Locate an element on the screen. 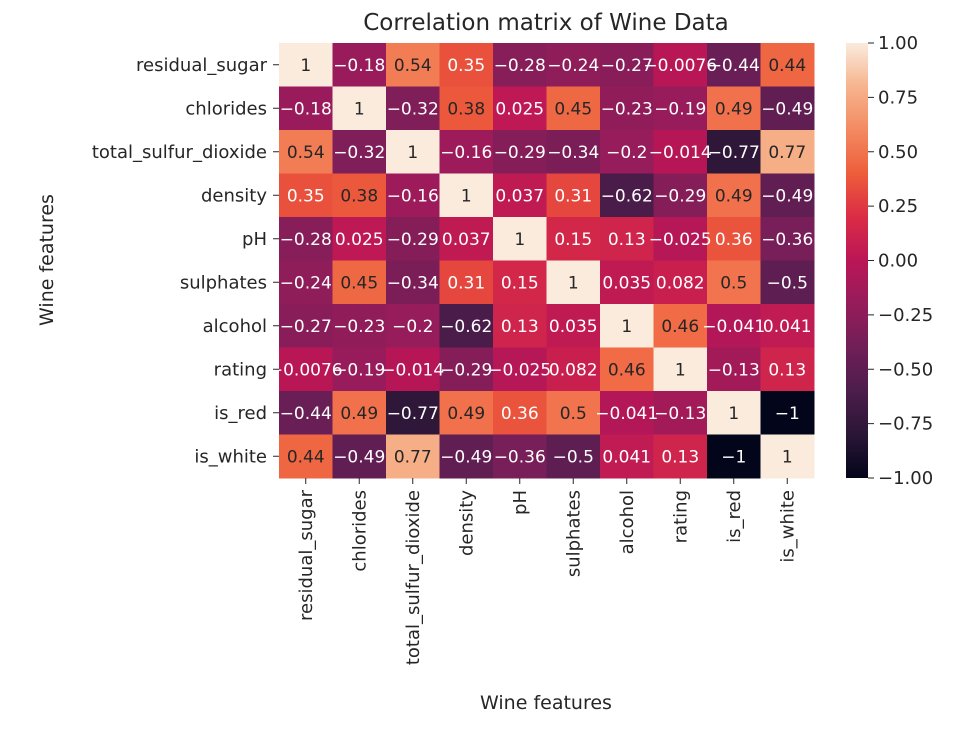  colorbar-tick-label: 0.50 is located at coordinates (898, 152).